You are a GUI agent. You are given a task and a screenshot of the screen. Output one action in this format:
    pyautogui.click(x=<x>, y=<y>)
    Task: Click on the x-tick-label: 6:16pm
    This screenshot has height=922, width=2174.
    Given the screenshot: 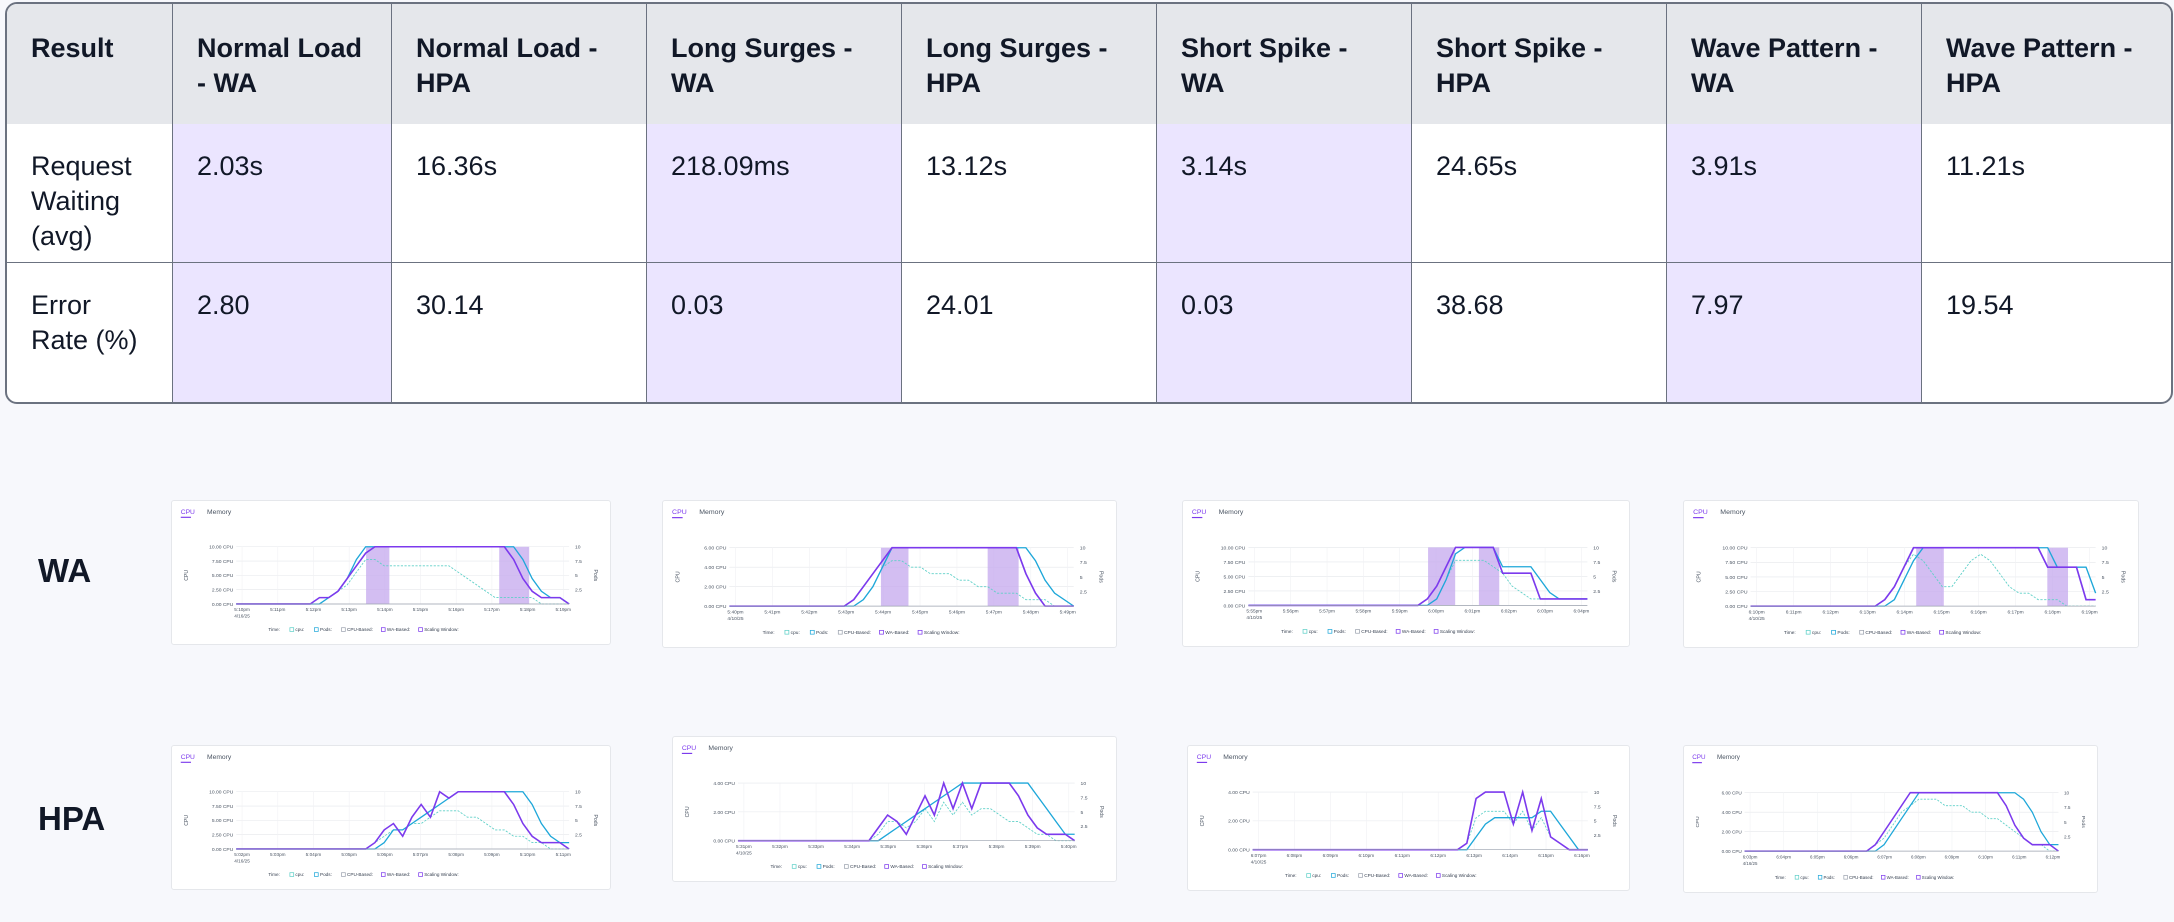 What is the action you would take?
    pyautogui.click(x=1979, y=612)
    